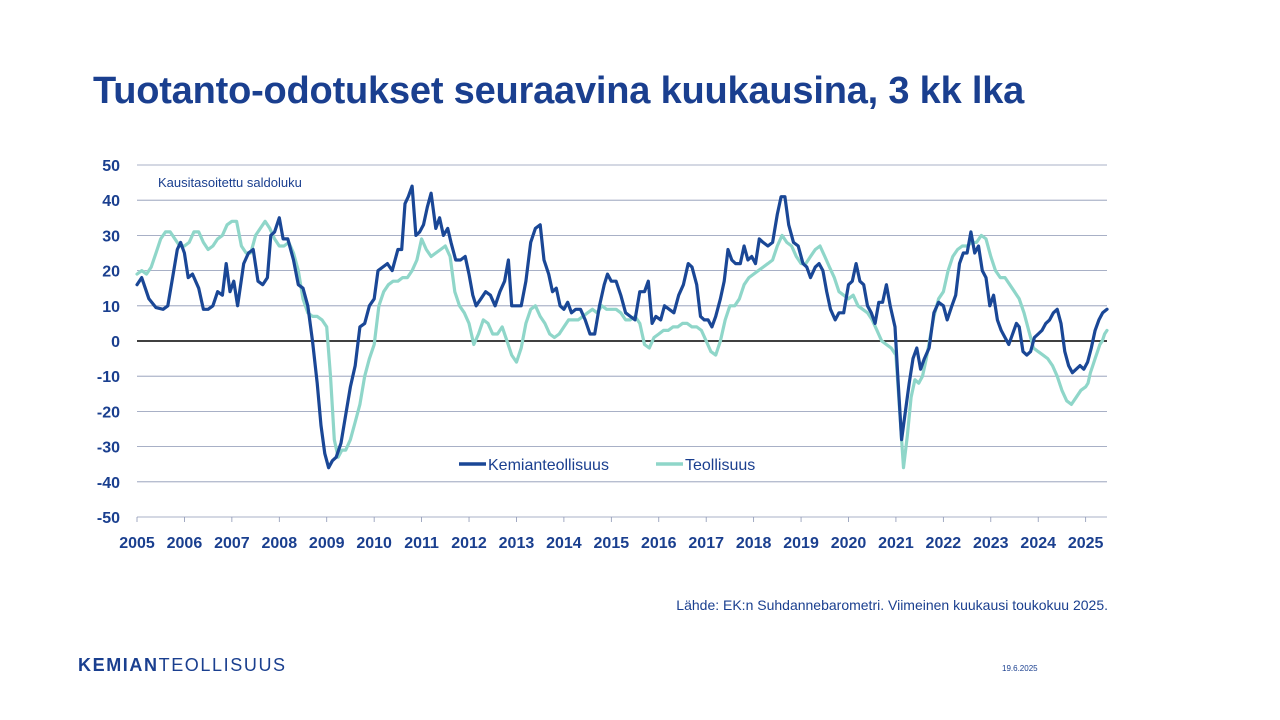 Image resolution: width=1280 pixels, height=720 pixels. Describe the element at coordinates (185, 543) in the screenshot. I see `x-tick-label: 2006` at that location.